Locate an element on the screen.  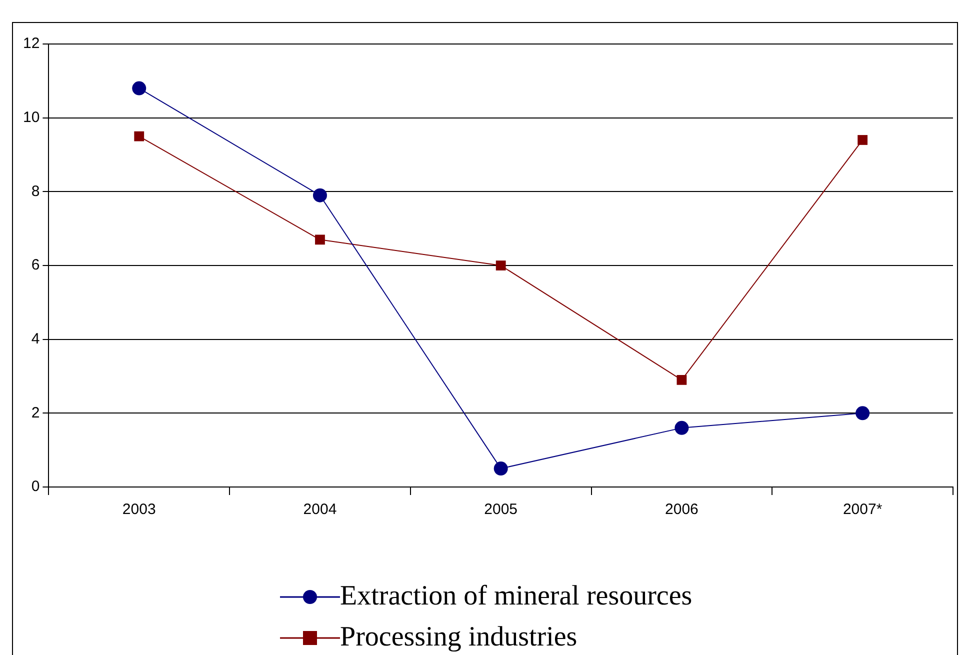
y-tick-label: 12 is located at coordinates (31, 43).